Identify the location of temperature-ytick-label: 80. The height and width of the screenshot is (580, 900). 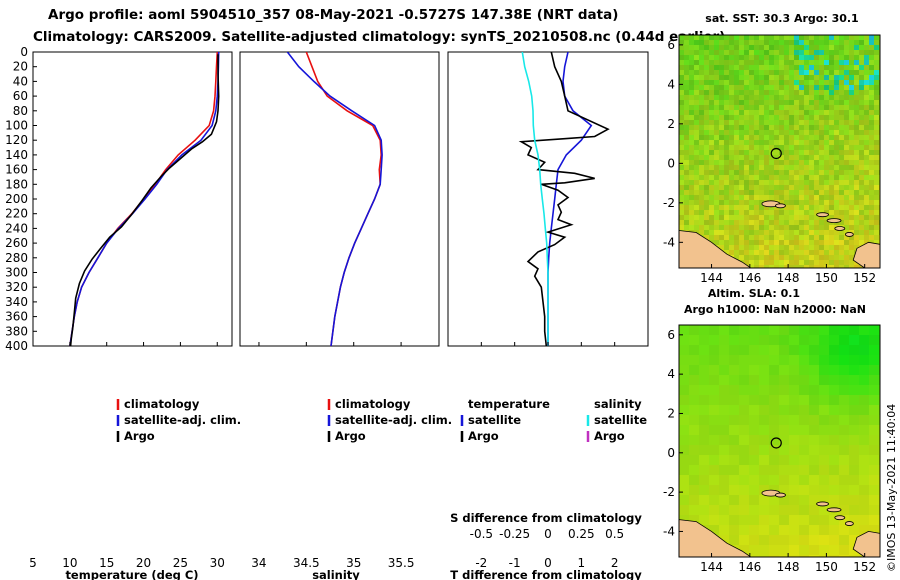
(20, 111).